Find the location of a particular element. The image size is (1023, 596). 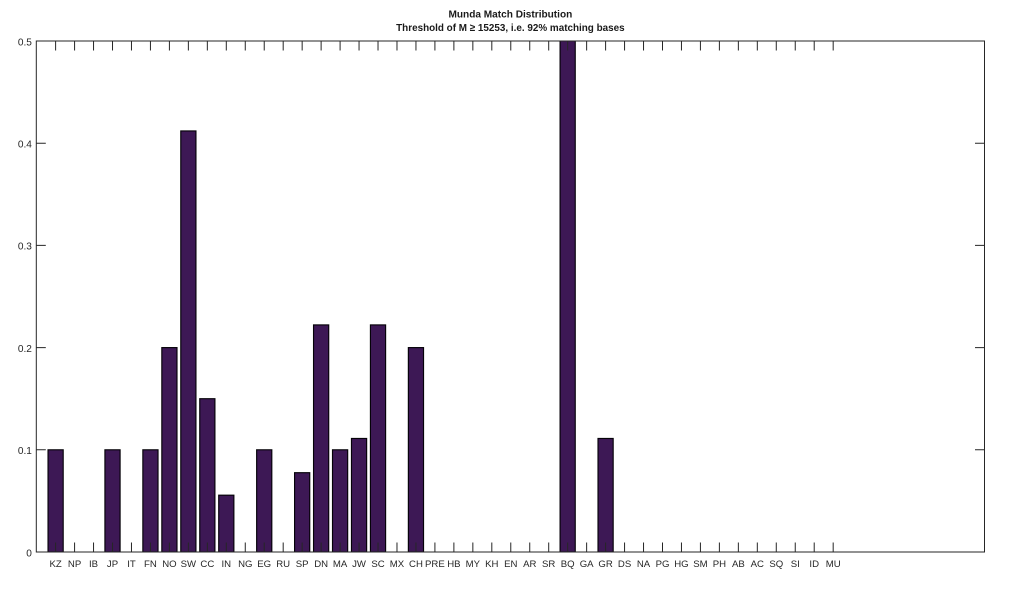

svg-text: MU is located at coordinates (833, 564).